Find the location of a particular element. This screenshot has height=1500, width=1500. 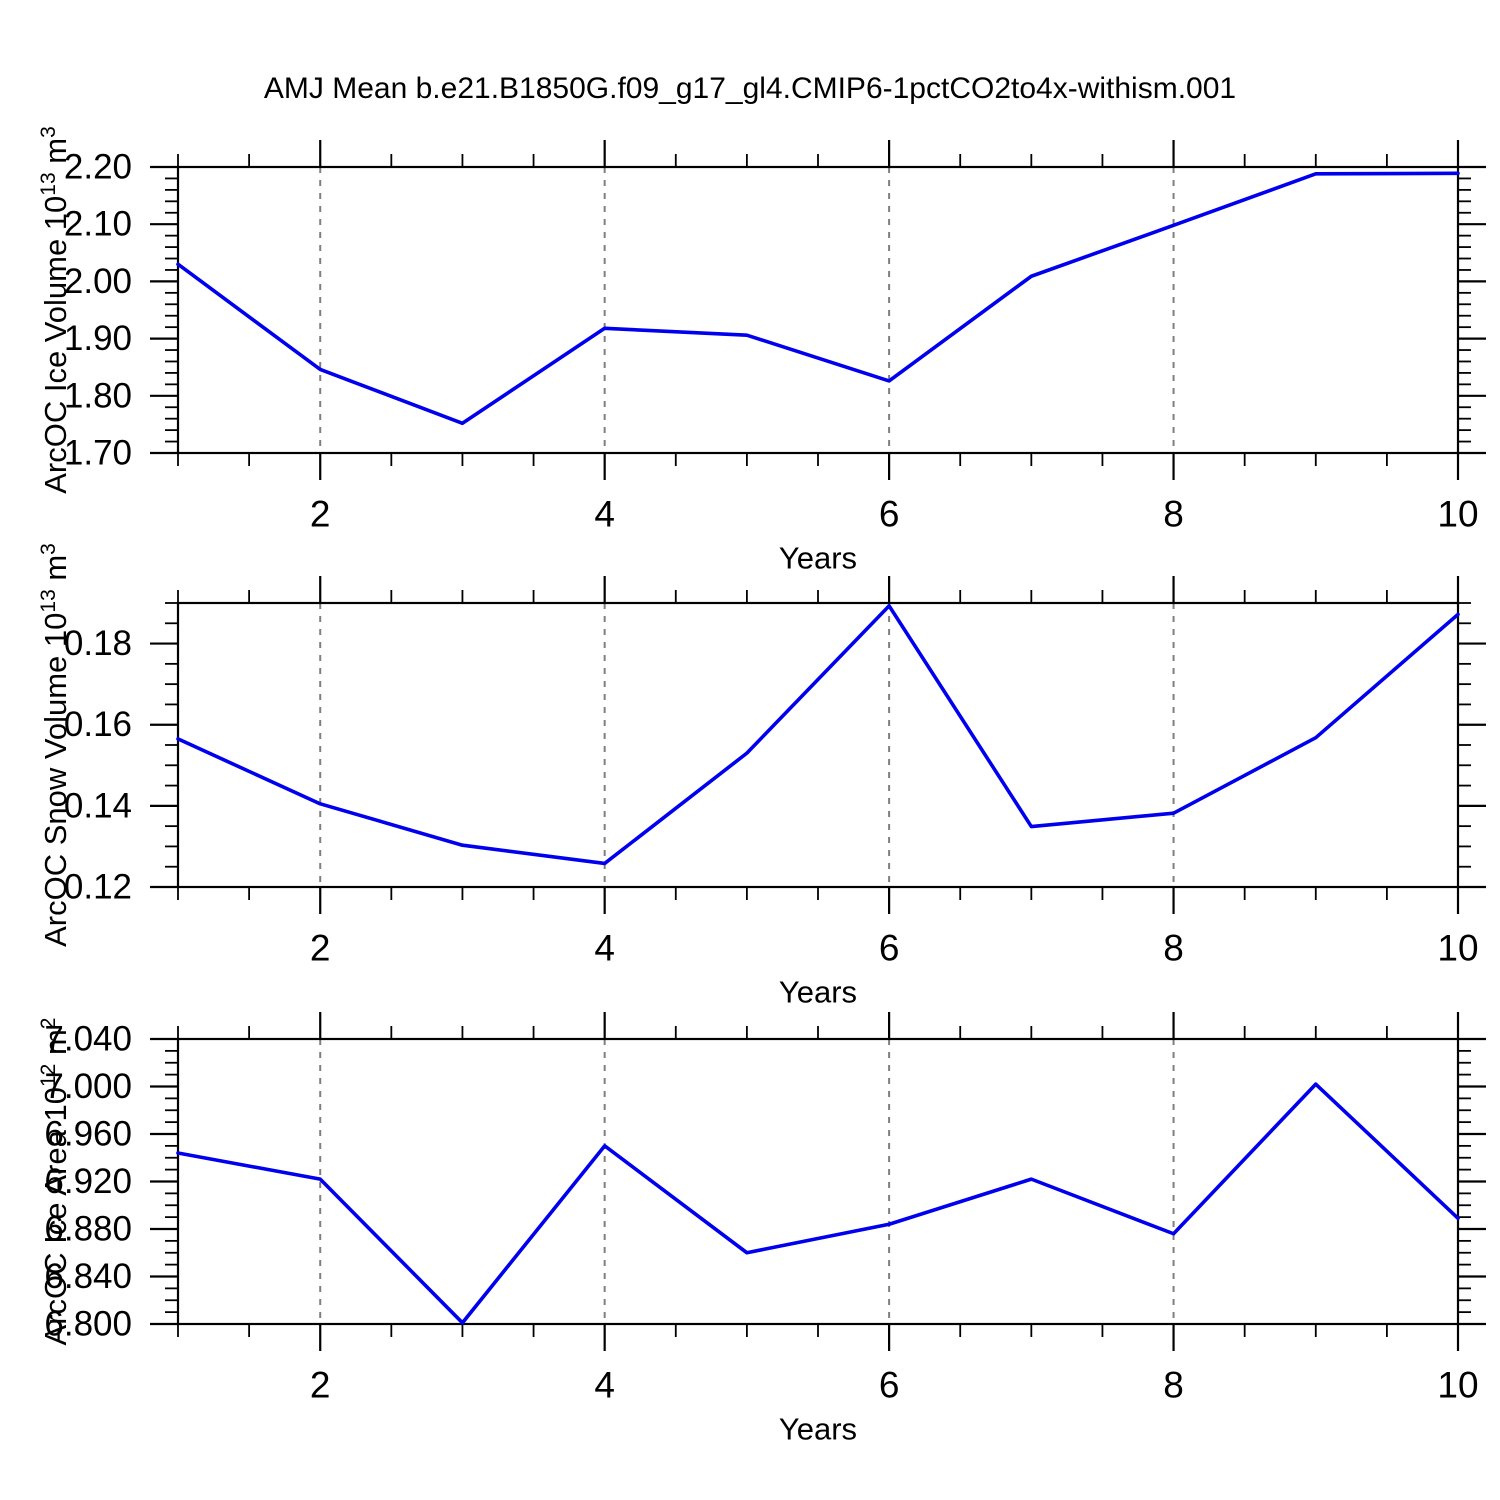

y-tick-label: 2.20 is located at coordinates (98, 167).